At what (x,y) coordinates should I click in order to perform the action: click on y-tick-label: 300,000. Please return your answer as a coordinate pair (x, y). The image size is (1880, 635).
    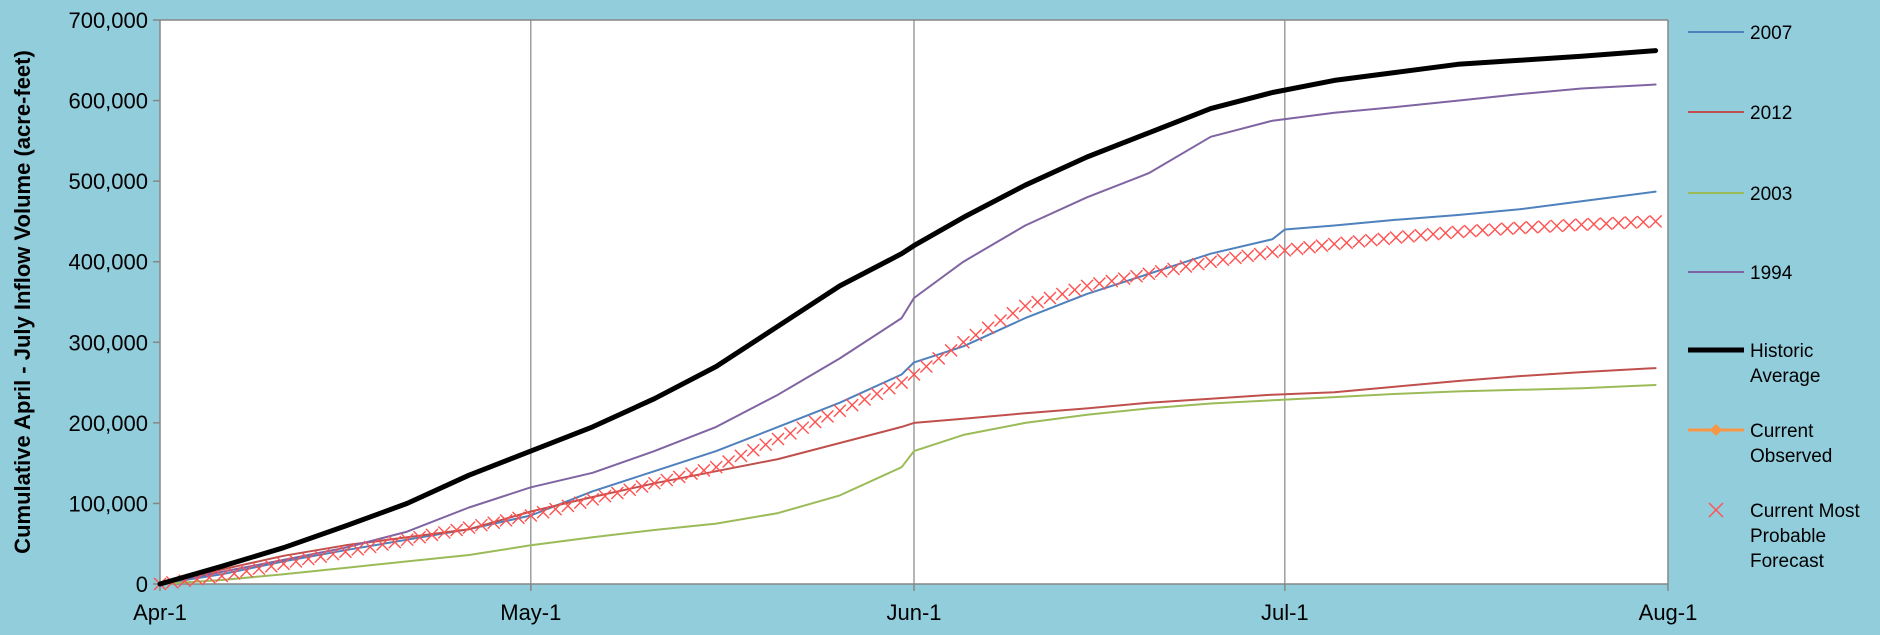
    Looking at the image, I should click on (108, 342).